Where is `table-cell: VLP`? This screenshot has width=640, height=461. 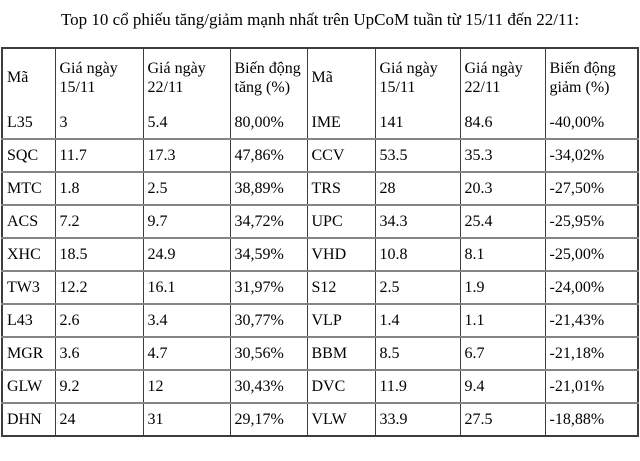 table-cell: VLP is located at coordinates (340, 320).